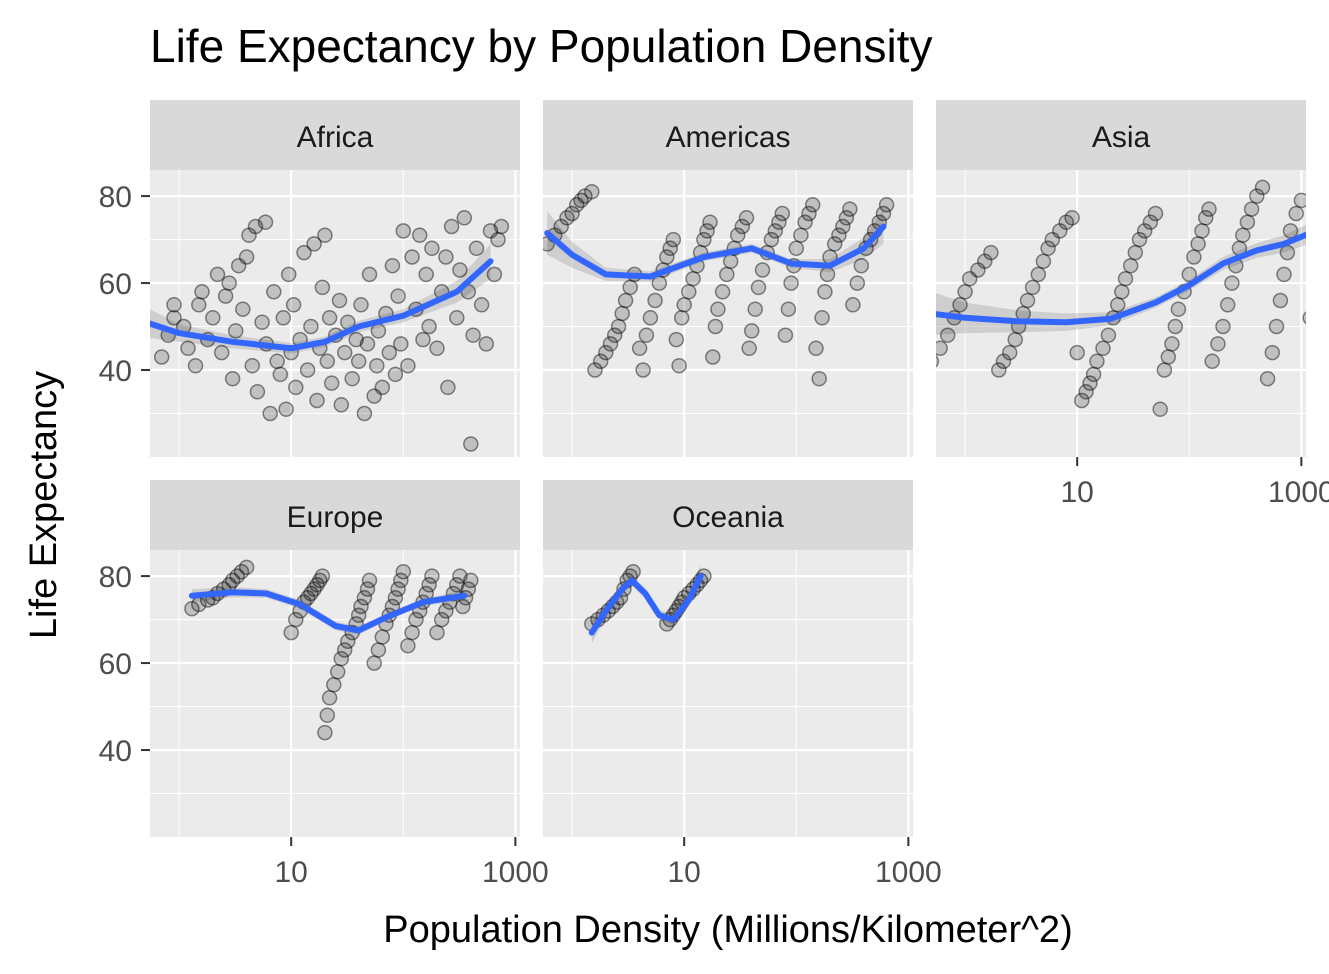  What do you see at coordinates (727, 137) in the screenshot?
I see `strip-label-americas: Americas` at bounding box center [727, 137].